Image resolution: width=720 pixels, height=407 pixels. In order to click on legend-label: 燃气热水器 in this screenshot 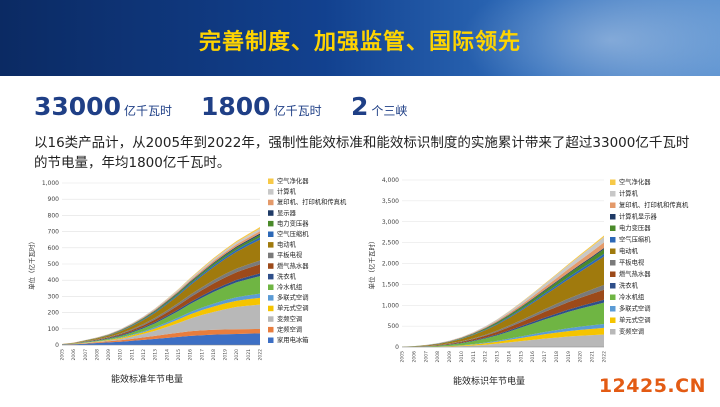, I will do `click(293, 265)`.